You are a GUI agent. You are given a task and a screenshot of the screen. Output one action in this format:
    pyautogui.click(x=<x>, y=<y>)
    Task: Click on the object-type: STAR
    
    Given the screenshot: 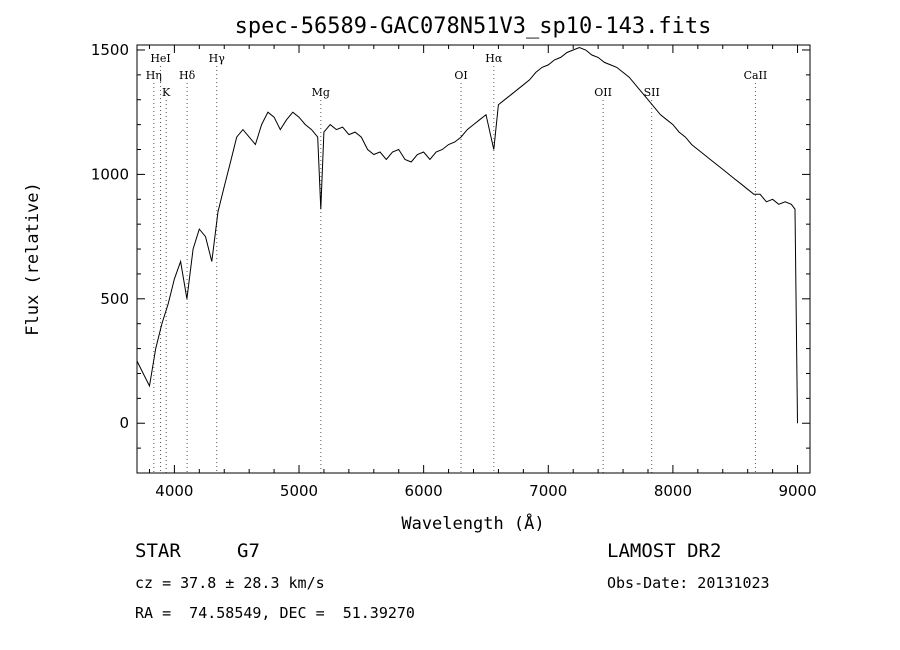 What is the action you would take?
    pyautogui.click(x=158, y=551)
    